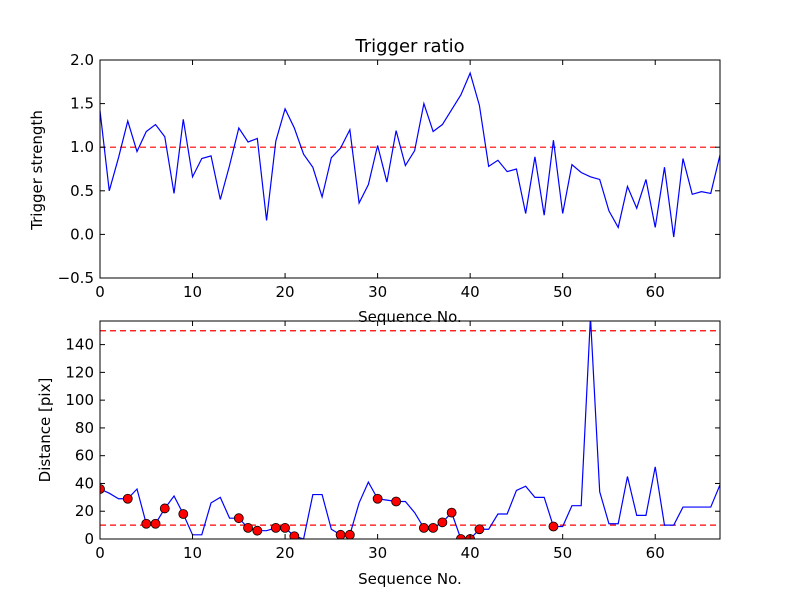 This screenshot has height=600, width=800. What do you see at coordinates (79, 345) in the screenshot?
I see `y-tick-label: 140` at bounding box center [79, 345].